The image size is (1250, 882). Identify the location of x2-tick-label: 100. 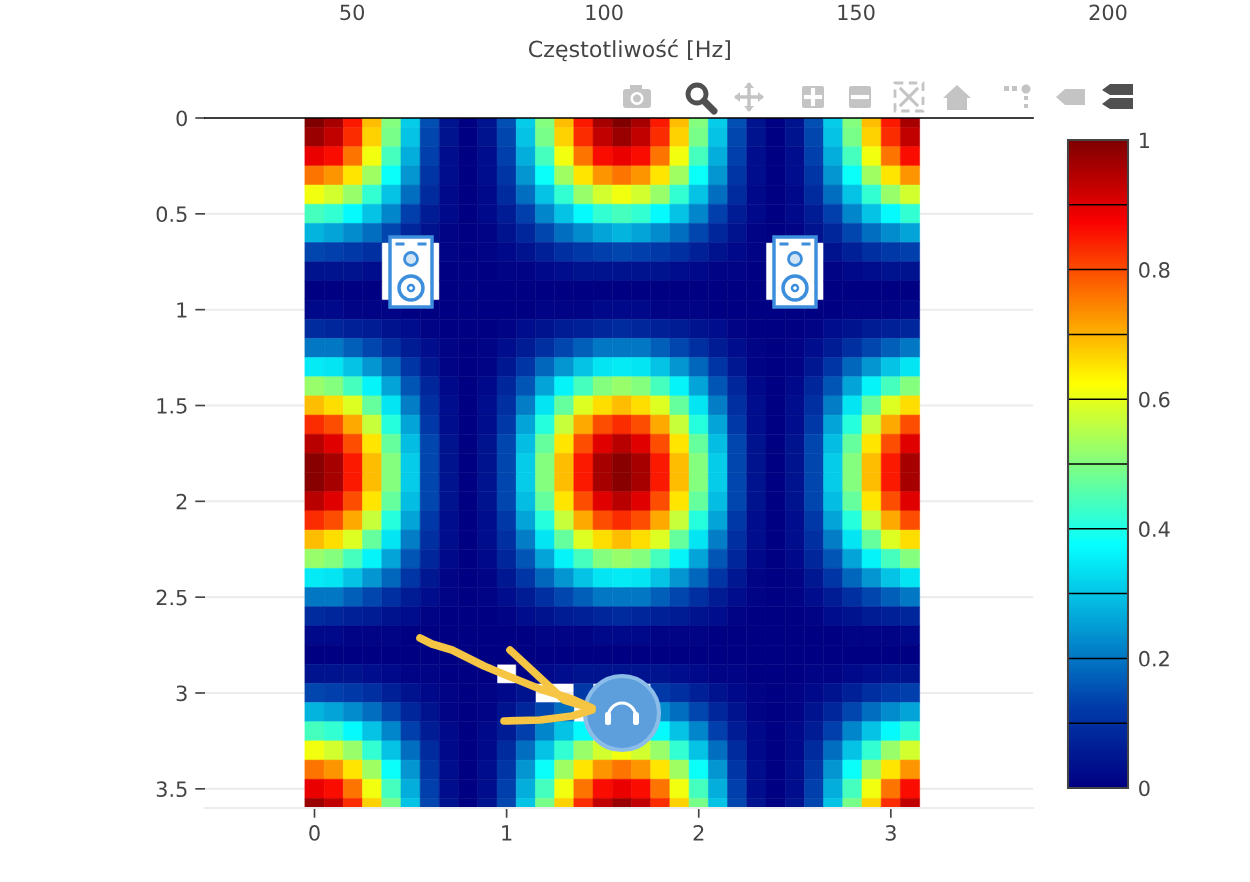
(604, 12).